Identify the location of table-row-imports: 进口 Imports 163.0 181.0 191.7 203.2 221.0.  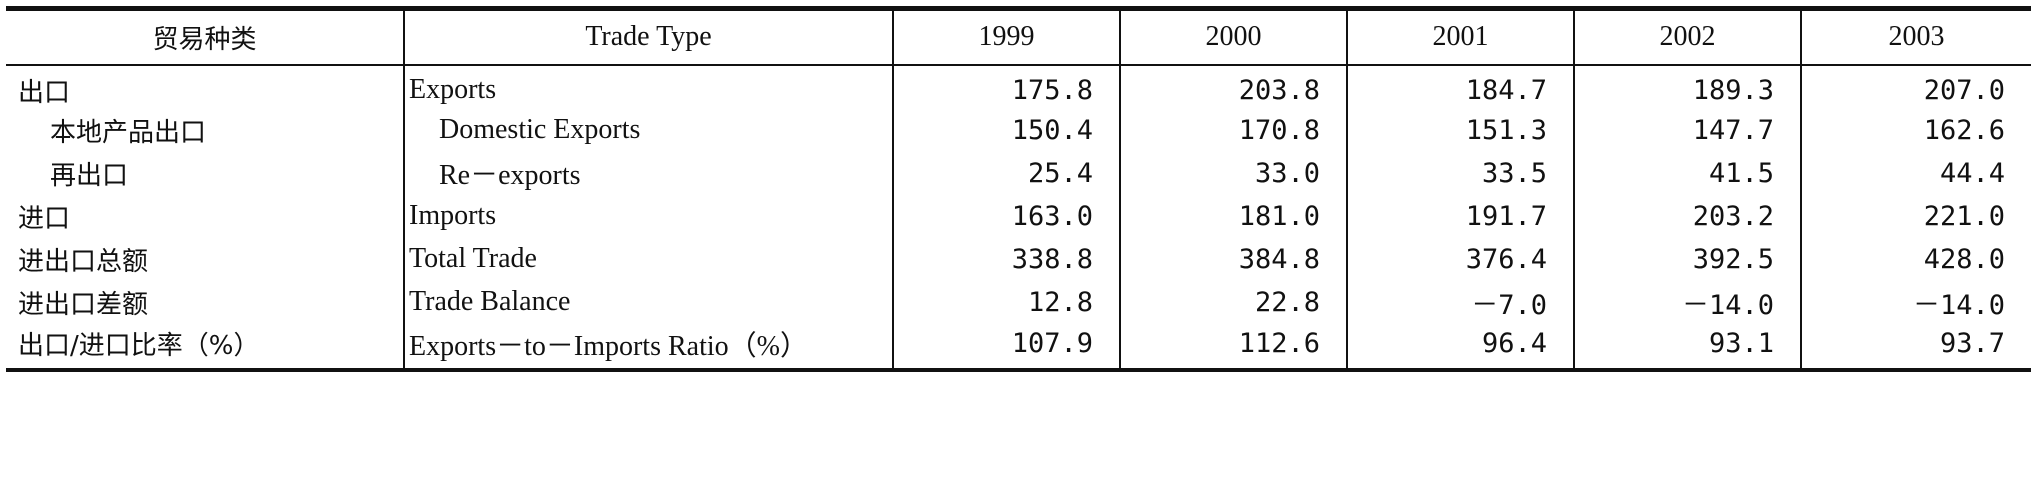
(1018, 216).